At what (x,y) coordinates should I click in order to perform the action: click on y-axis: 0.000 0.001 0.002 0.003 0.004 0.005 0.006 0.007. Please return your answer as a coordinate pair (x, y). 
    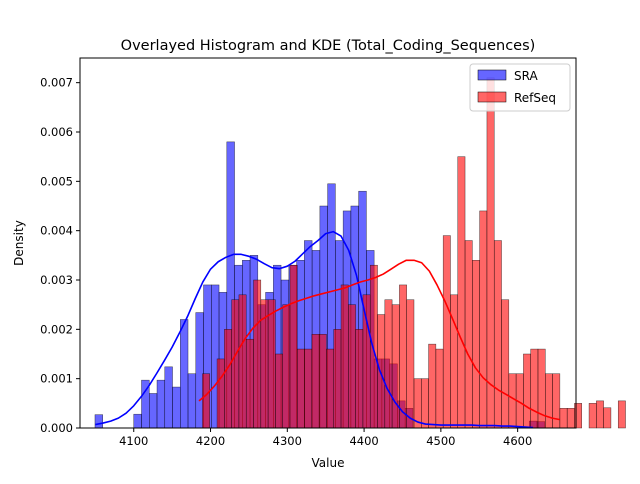
    Looking at the image, I should click on (60, 255).